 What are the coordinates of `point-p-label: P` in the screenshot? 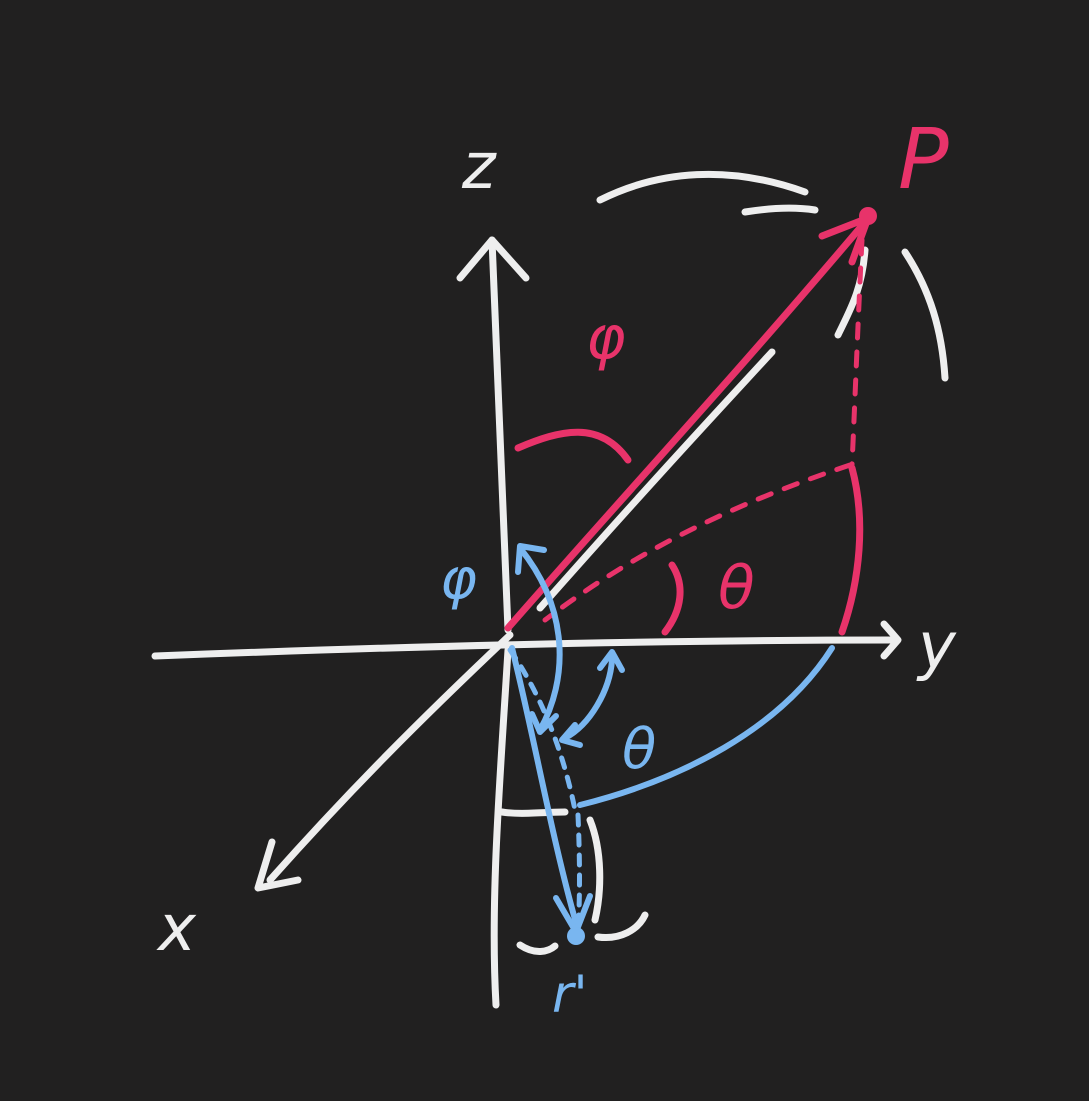 It's located at (923, 159).